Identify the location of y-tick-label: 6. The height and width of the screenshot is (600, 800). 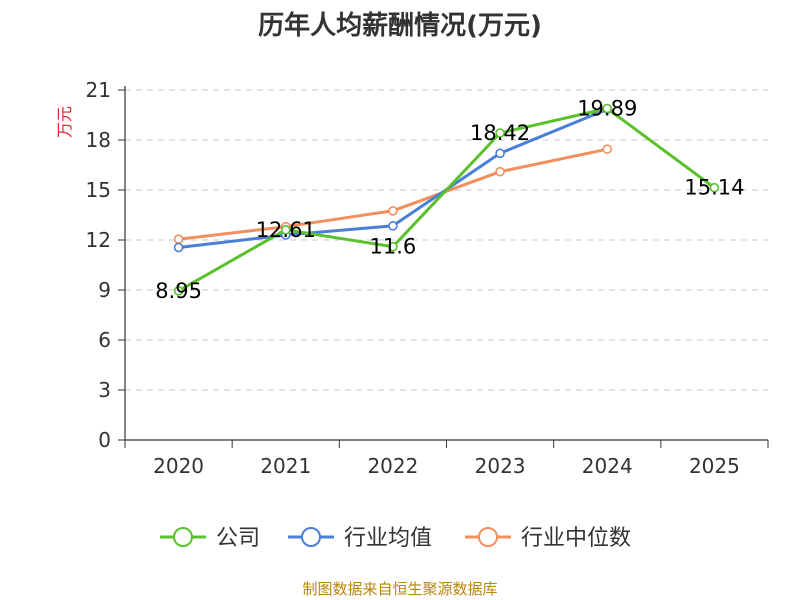
(104, 340).